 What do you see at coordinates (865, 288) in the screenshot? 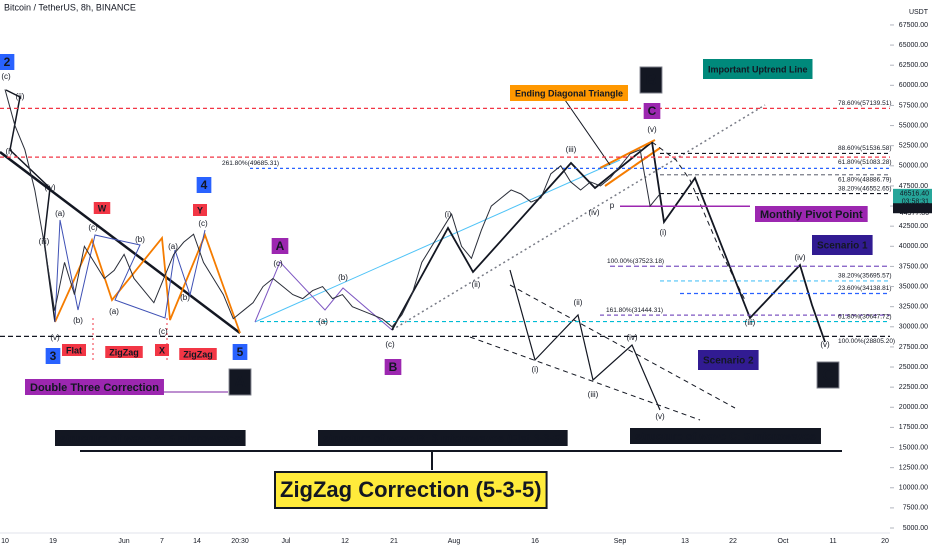
I see `fib-label: 23.60%(34138.81)` at bounding box center [865, 288].